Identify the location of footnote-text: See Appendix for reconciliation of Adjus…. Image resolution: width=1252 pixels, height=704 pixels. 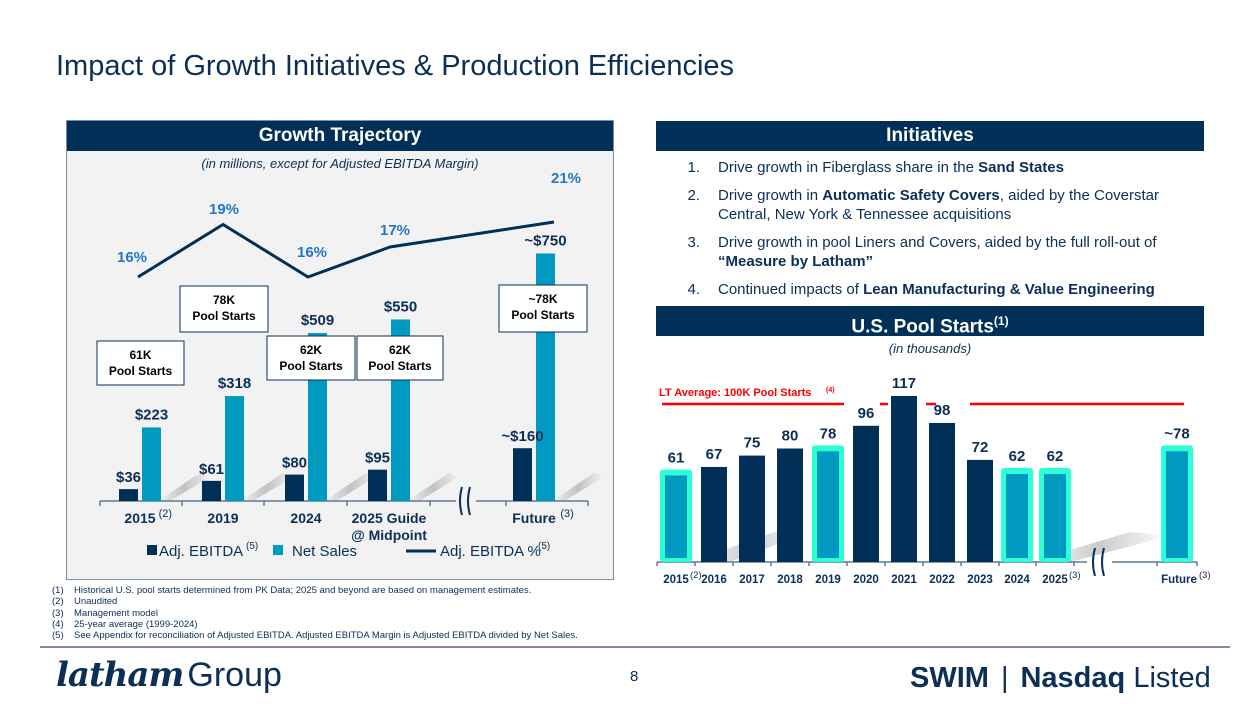
(326, 636).